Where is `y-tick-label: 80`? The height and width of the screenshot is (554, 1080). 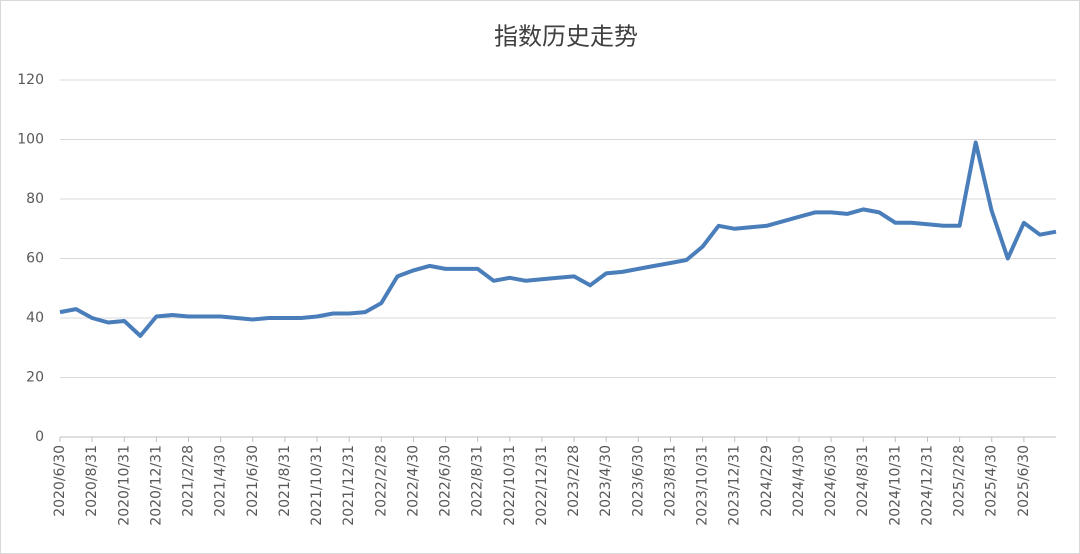
y-tick-label: 80 is located at coordinates (35, 199).